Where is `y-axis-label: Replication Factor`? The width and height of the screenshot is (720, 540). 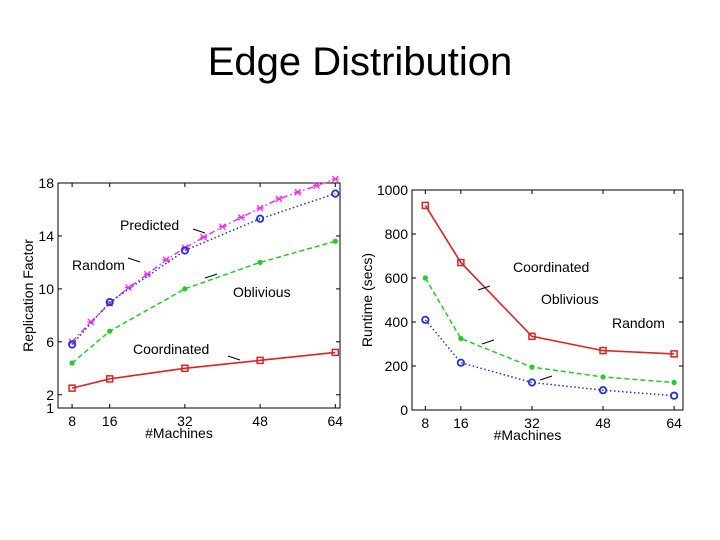 y-axis-label: Replication Factor is located at coordinates (28, 295).